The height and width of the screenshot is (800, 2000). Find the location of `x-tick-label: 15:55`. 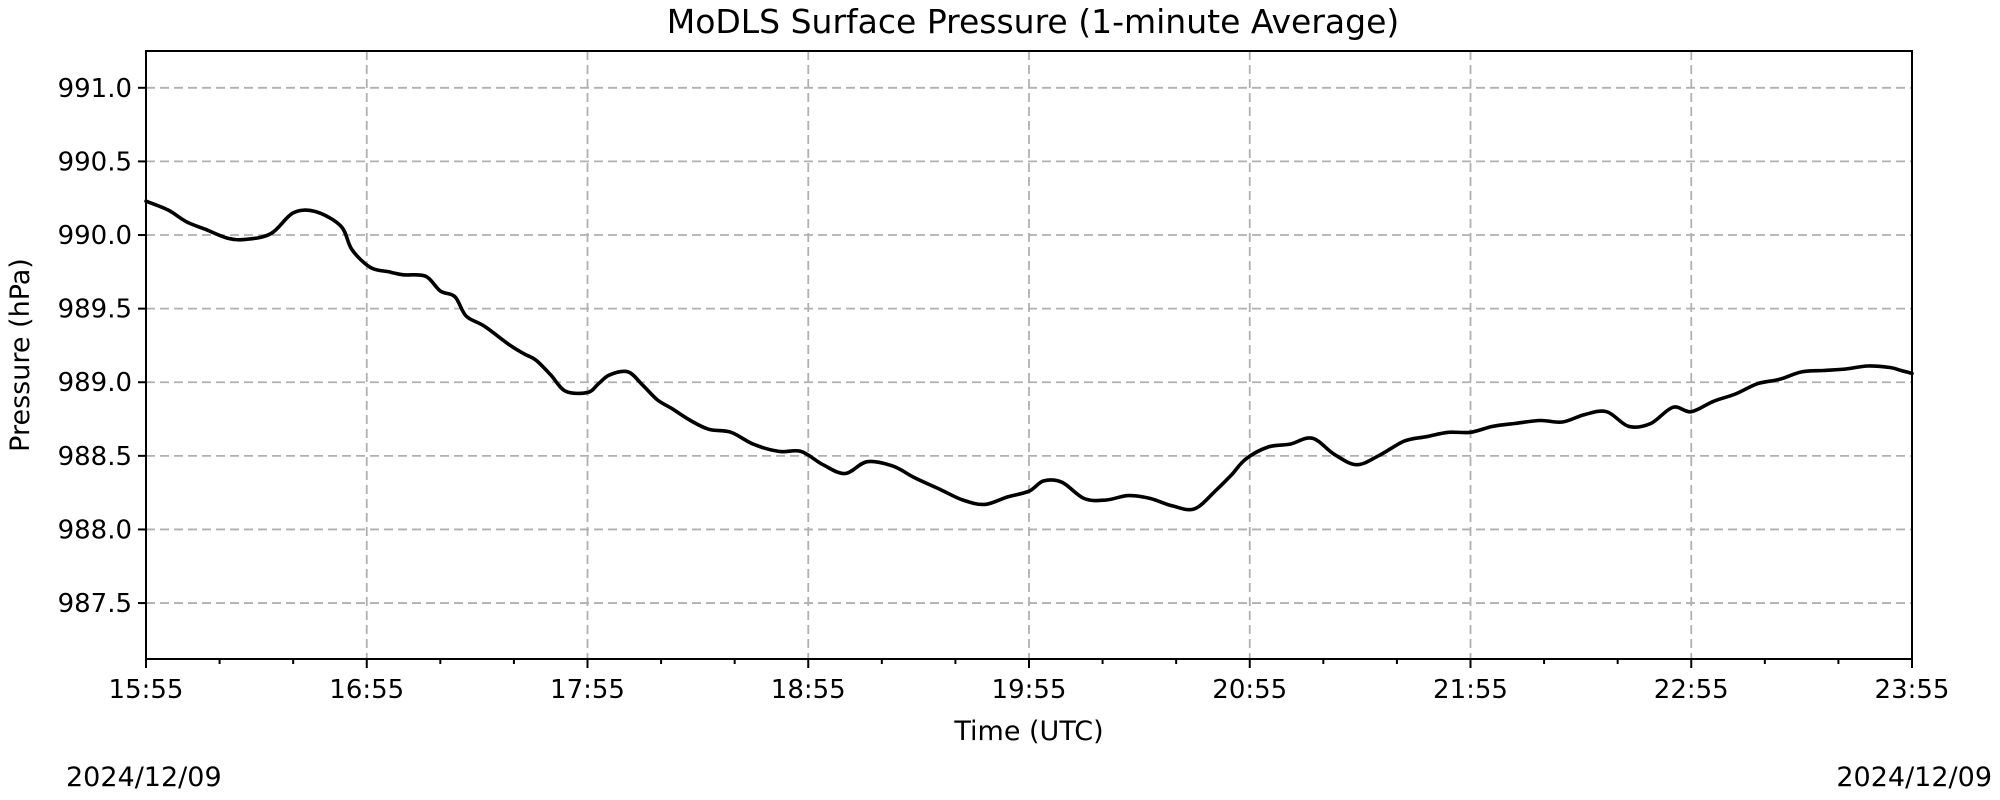

x-tick-label: 15:55 is located at coordinates (146, 690).